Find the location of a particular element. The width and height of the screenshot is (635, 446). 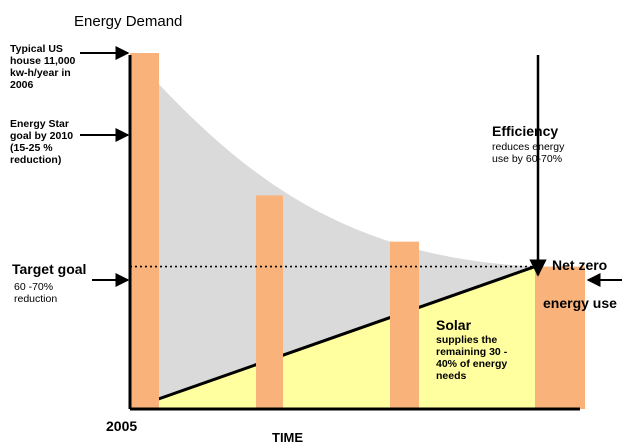

x-tick-2005: 2005 is located at coordinates (121, 426).